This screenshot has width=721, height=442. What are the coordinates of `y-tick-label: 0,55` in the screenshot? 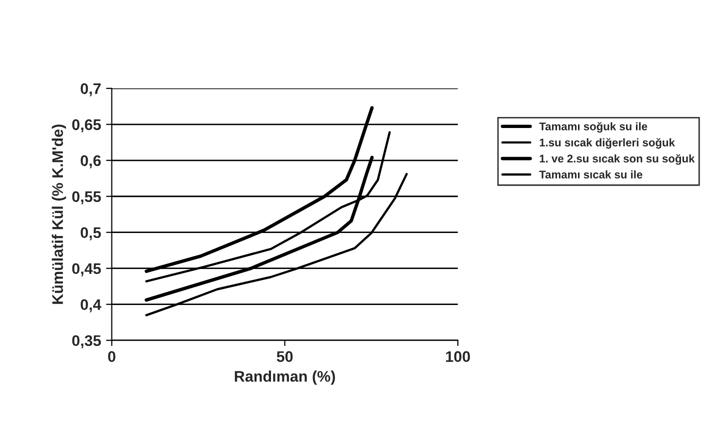 It's located at (86, 197).